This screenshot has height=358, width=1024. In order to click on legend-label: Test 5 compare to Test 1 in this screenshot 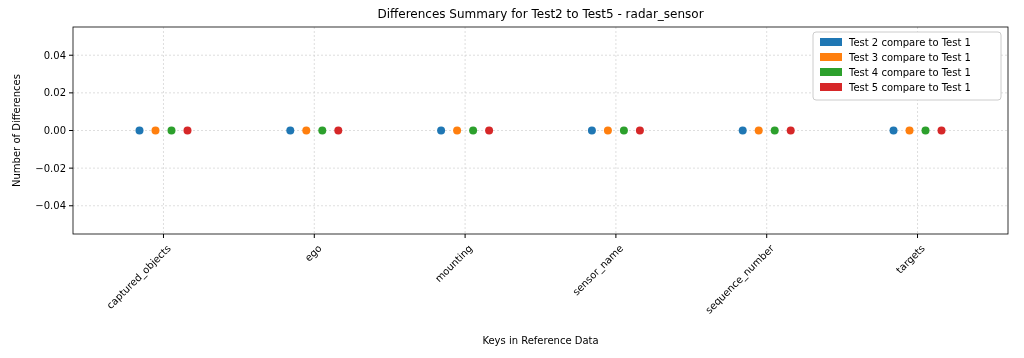, I will do `click(909, 87)`.